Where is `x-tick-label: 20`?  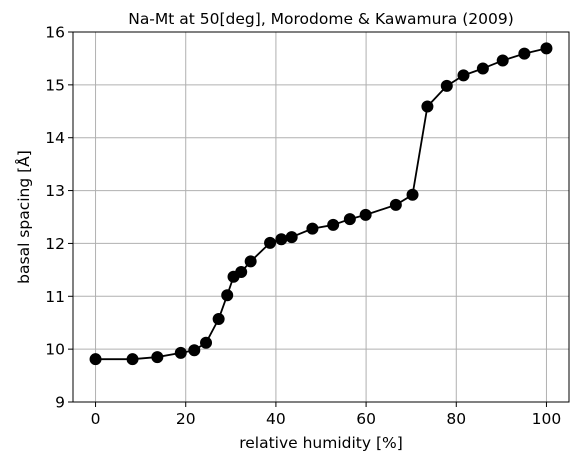
x-tick-label: 20 is located at coordinates (186, 419).